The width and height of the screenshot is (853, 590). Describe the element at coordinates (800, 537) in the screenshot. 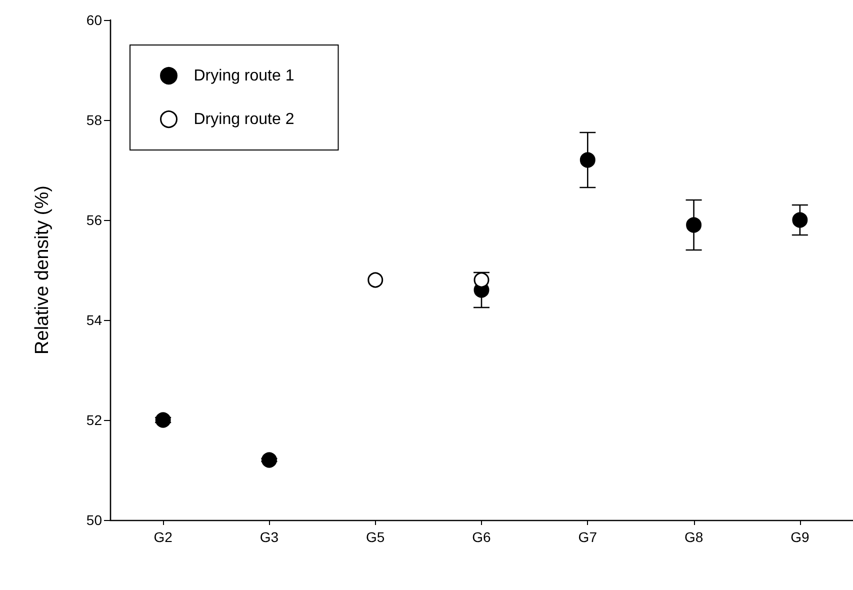

I see `x-tick-label: G9` at that location.